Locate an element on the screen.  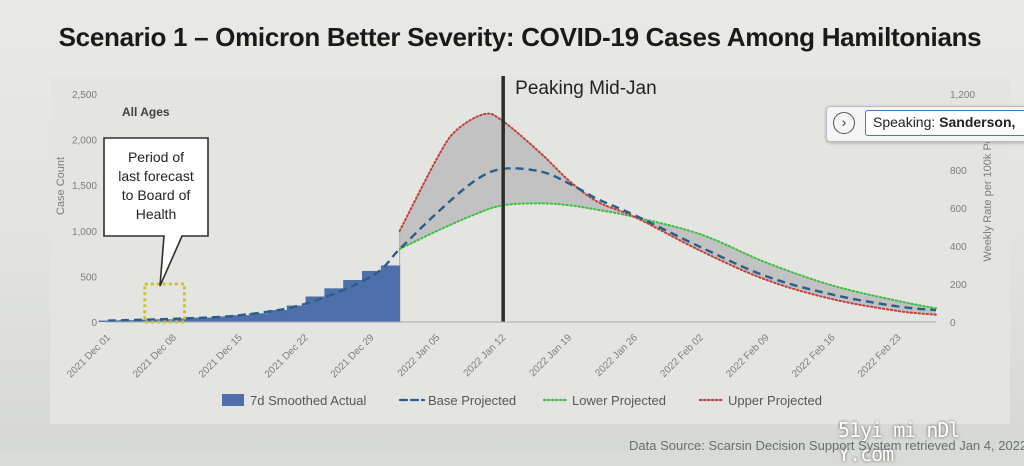
chevron-right-icon: › is located at coordinates (844, 123).